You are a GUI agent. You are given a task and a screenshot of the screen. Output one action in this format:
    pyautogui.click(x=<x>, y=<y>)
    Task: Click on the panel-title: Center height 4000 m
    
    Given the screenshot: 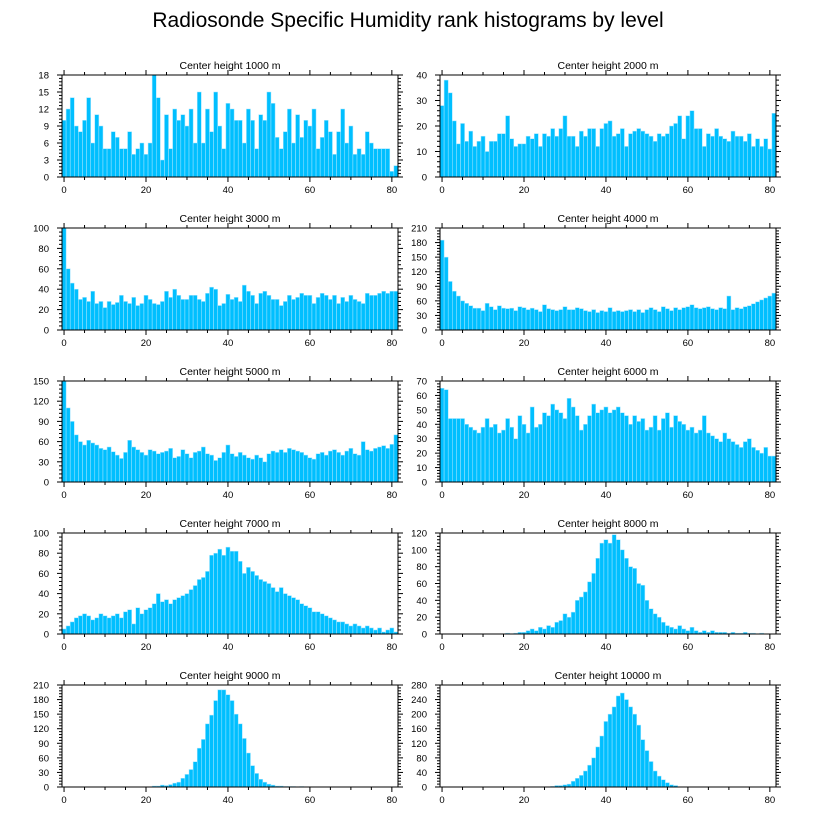 What is the action you would take?
    pyautogui.click(x=608, y=219)
    